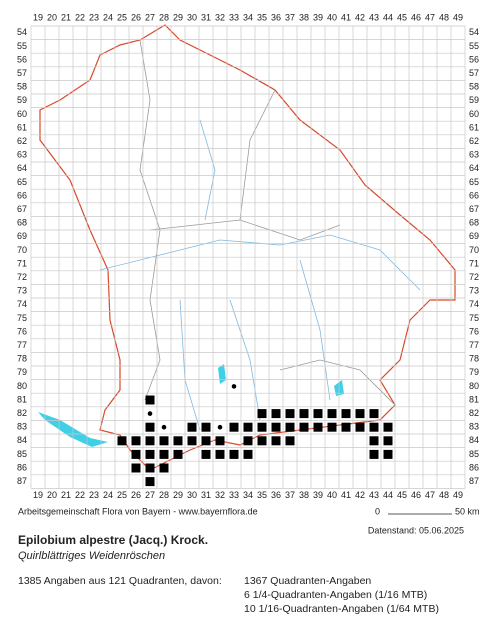 The width and height of the screenshot is (500, 625). What do you see at coordinates (22, 236) in the screenshot?
I see `row-label: 69` at bounding box center [22, 236].